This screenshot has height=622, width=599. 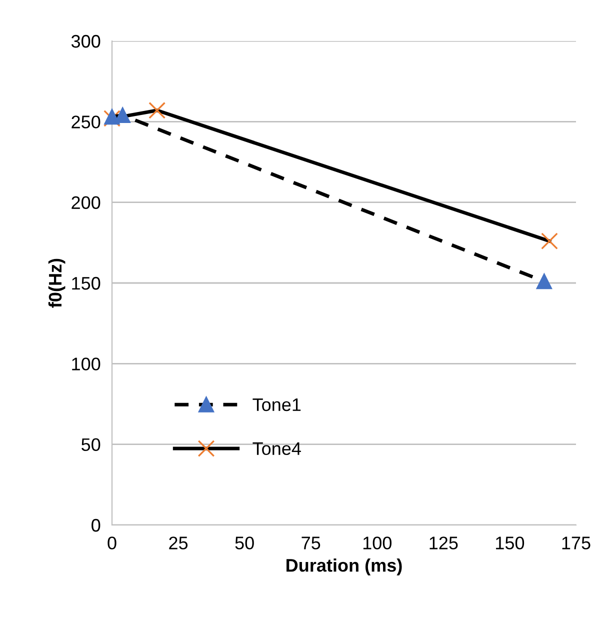 I want to click on x-axis-title: Duration (ms), so click(x=344, y=567).